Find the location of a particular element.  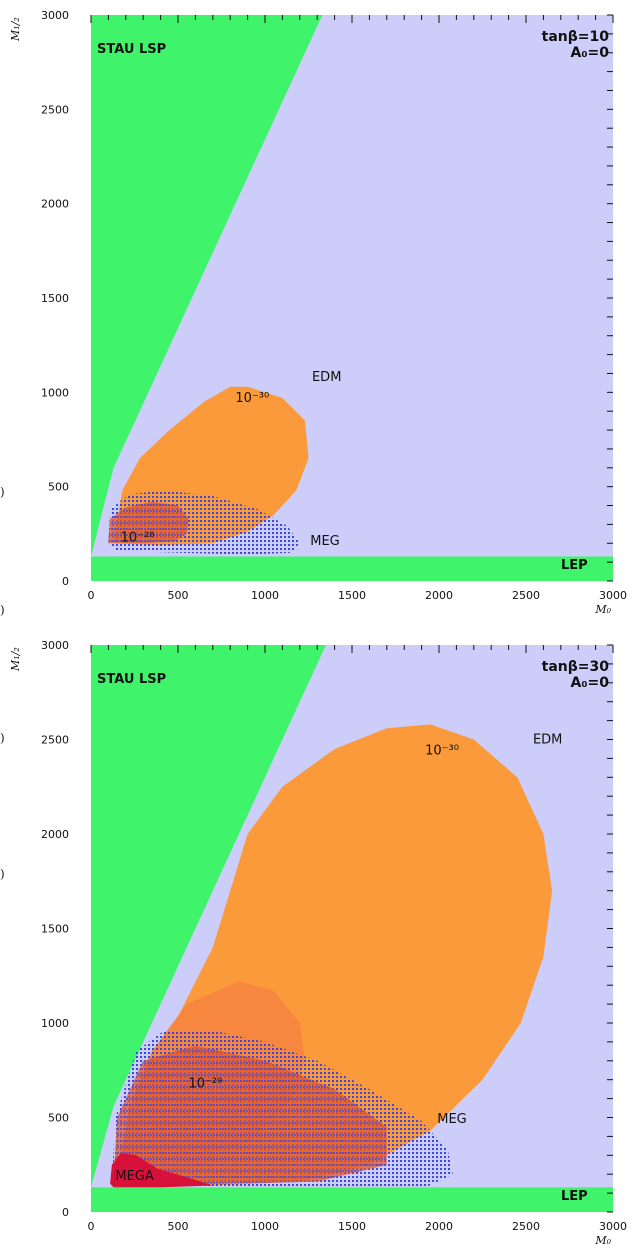

mega-region is located at coordinates (161, 1170).